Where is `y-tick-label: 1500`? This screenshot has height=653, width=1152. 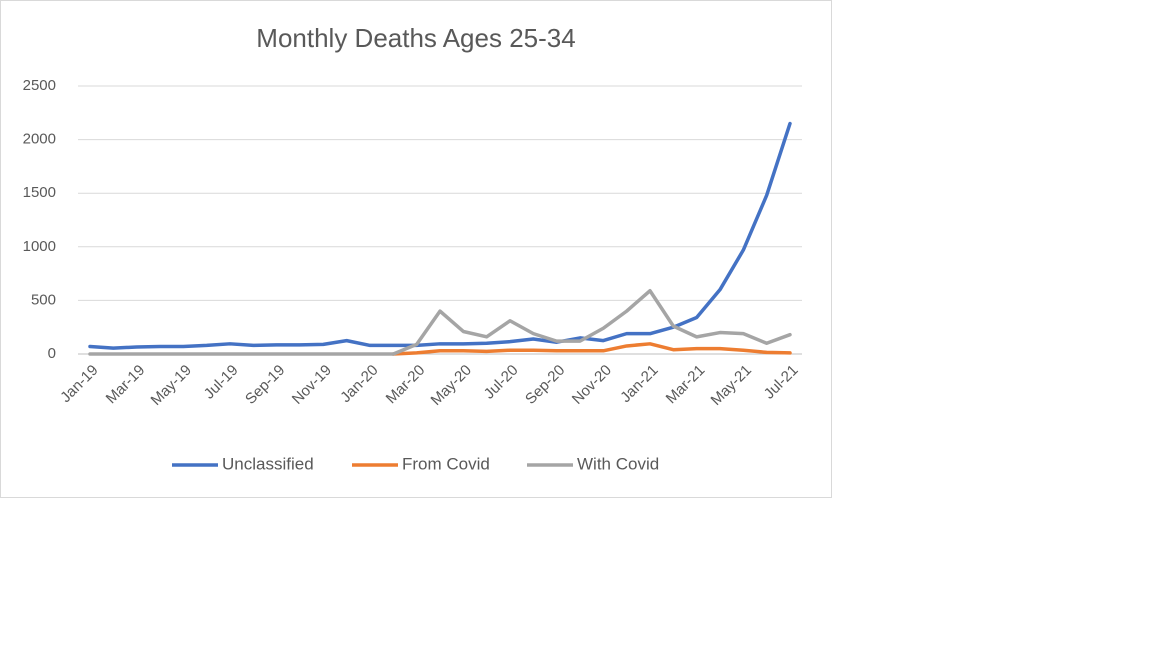
y-tick-label: 1500 is located at coordinates (39, 192).